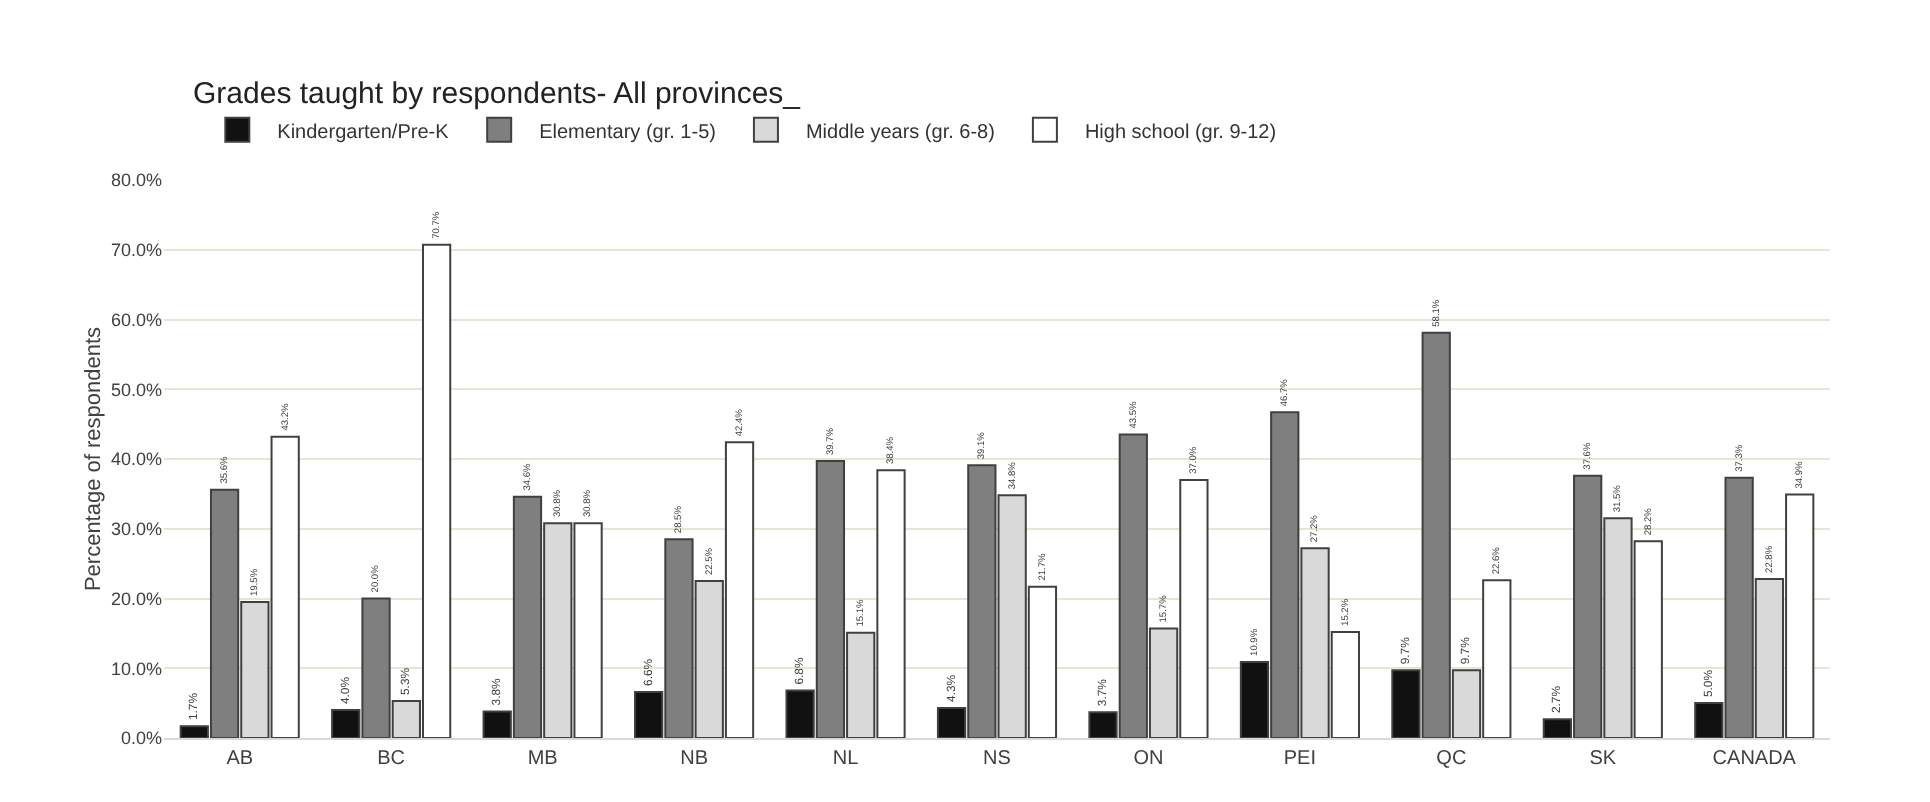  What do you see at coordinates (136, 668) in the screenshot?
I see `y-tick-label: 10.0%` at bounding box center [136, 668].